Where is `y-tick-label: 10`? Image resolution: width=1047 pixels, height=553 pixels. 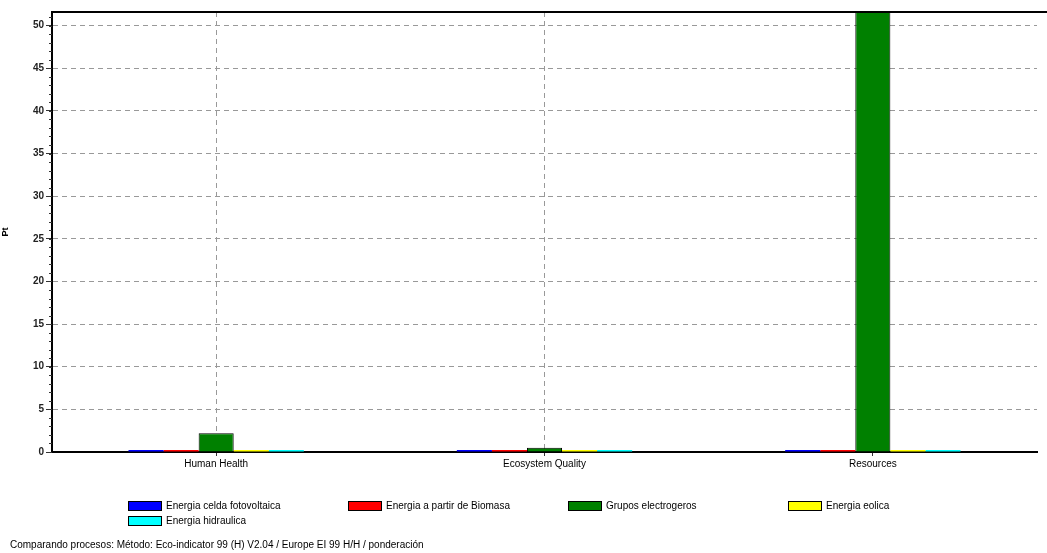 y-tick-label: 10 is located at coordinates (38, 366).